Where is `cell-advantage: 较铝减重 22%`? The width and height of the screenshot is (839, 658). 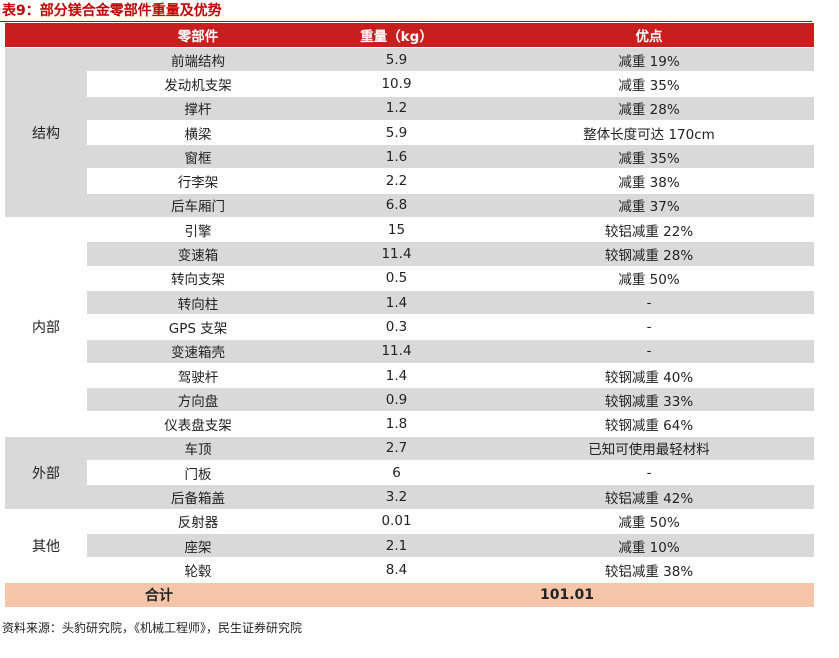
cell-advantage: 较铝减重 22% is located at coordinates (649, 230).